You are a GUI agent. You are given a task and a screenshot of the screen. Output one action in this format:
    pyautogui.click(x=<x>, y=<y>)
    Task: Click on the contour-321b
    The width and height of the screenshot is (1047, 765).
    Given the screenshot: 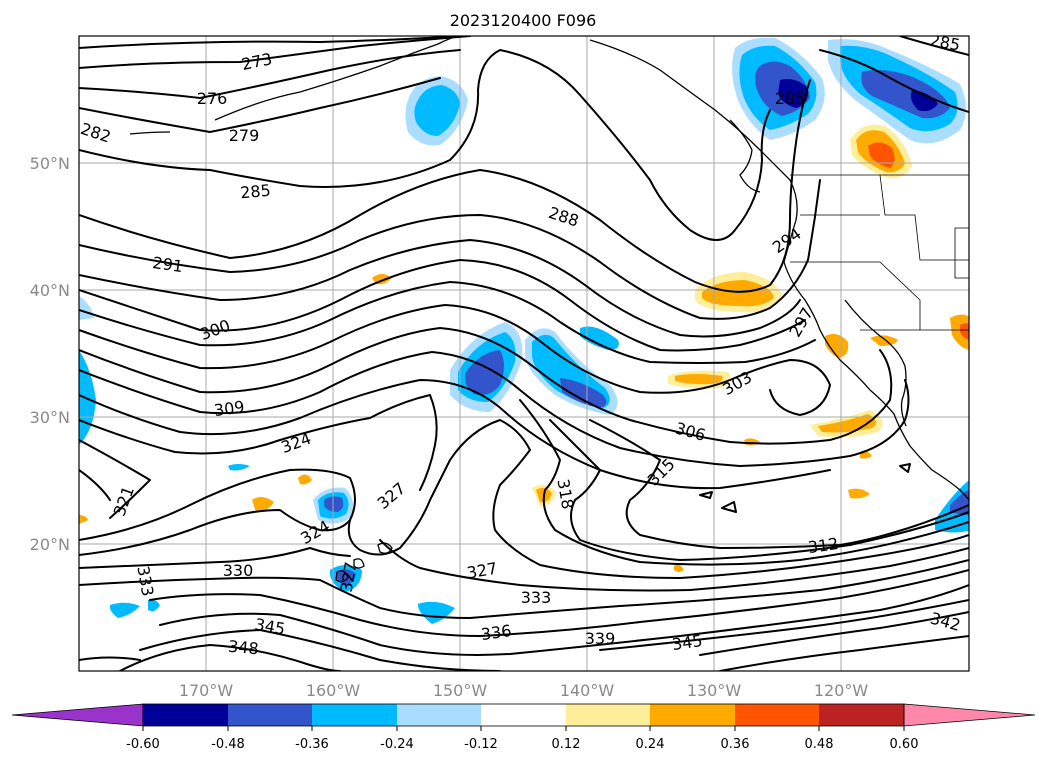 What is the action you would take?
    pyautogui.click(x=744, y=482)
    